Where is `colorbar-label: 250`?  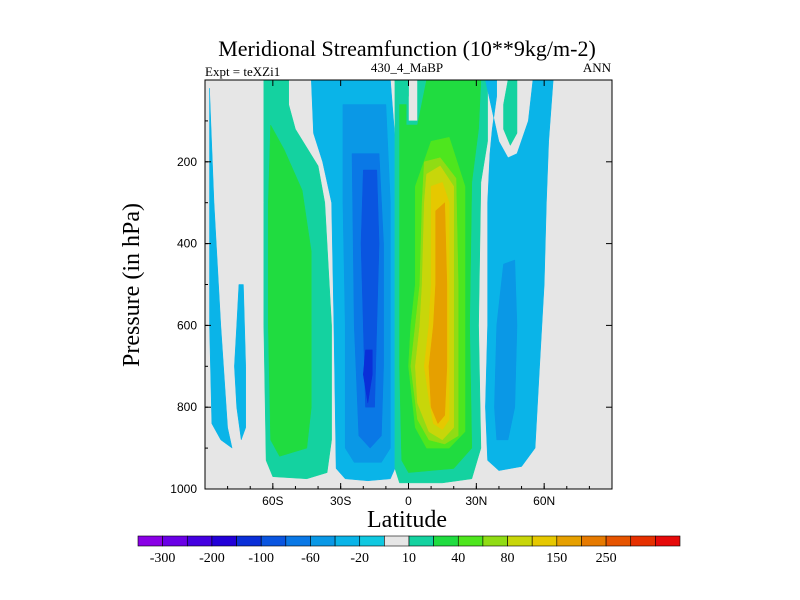
colorbar-label: 250 is located at coordinates (606, 558).